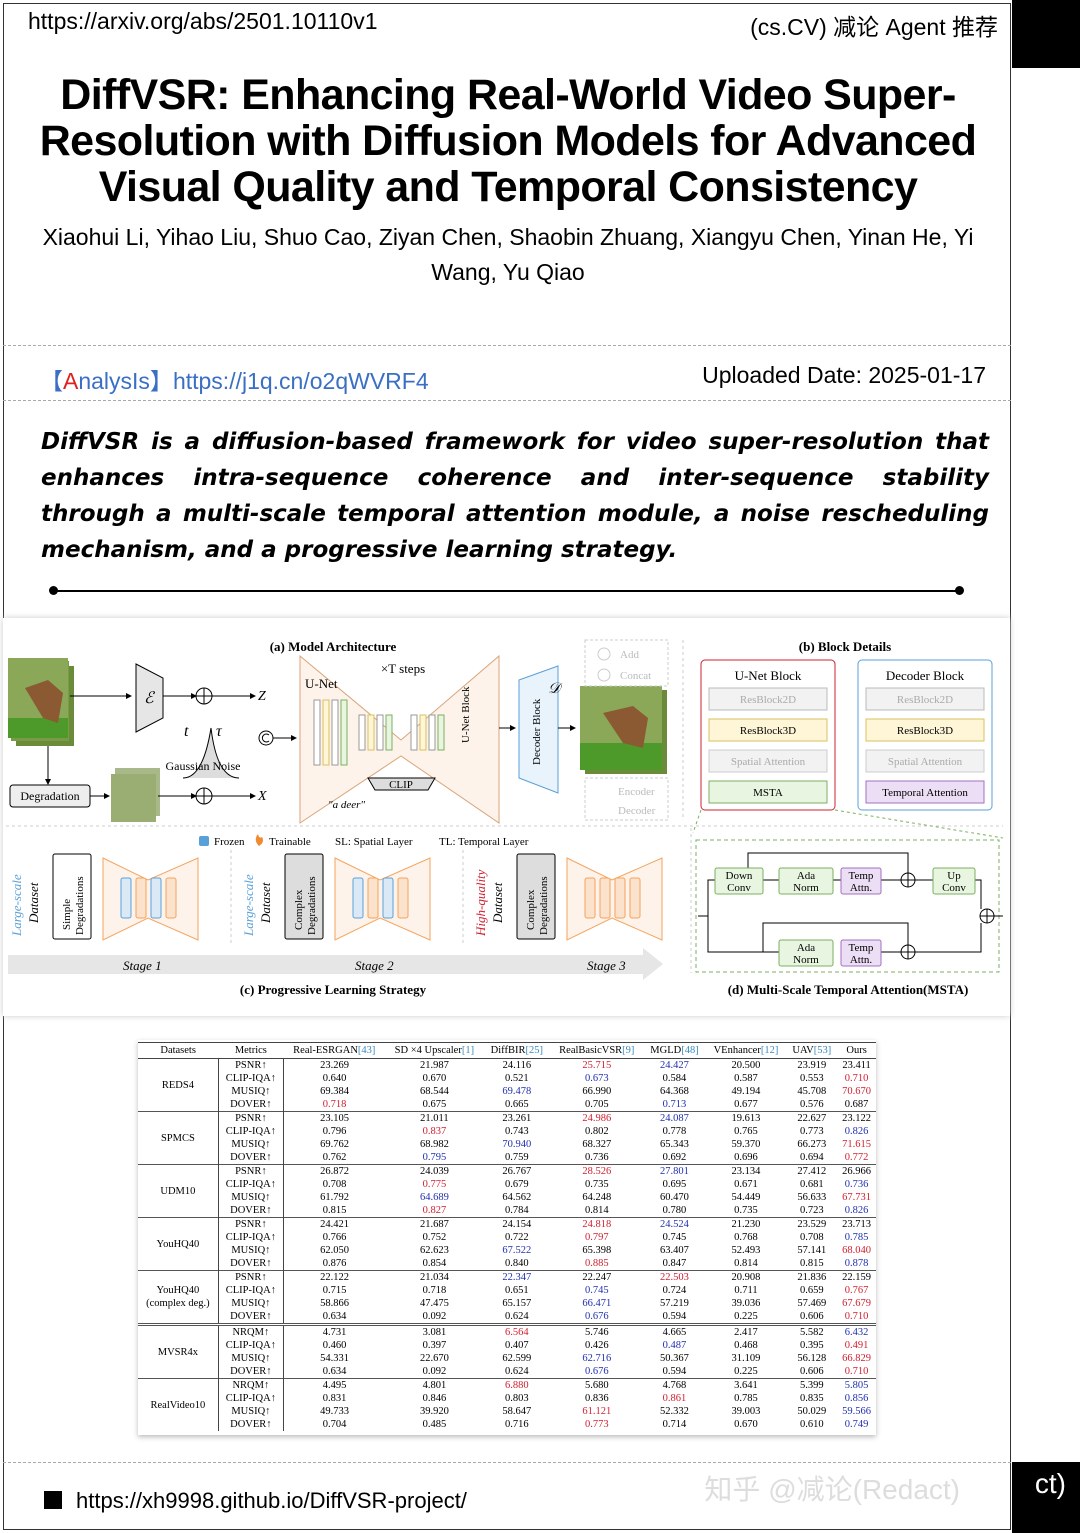  What do you see at coordinates (856, 1210) in the screenshot?
I see `value-cell: 0.826` at bounding box center [856, 1210].